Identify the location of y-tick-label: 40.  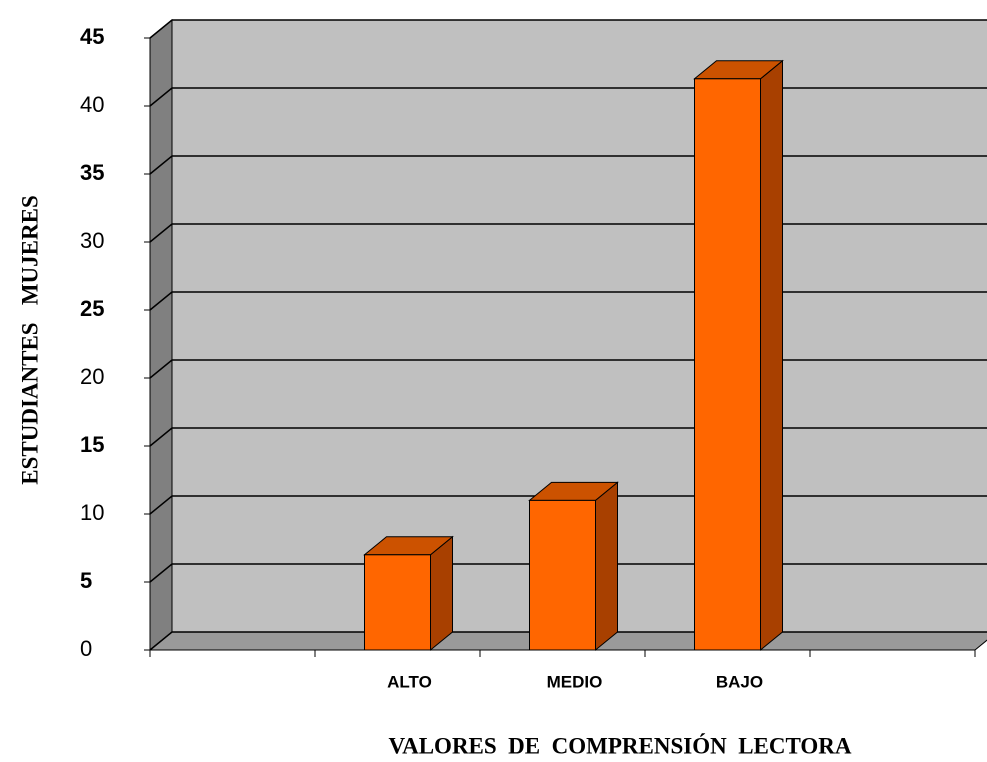
(92, 104).